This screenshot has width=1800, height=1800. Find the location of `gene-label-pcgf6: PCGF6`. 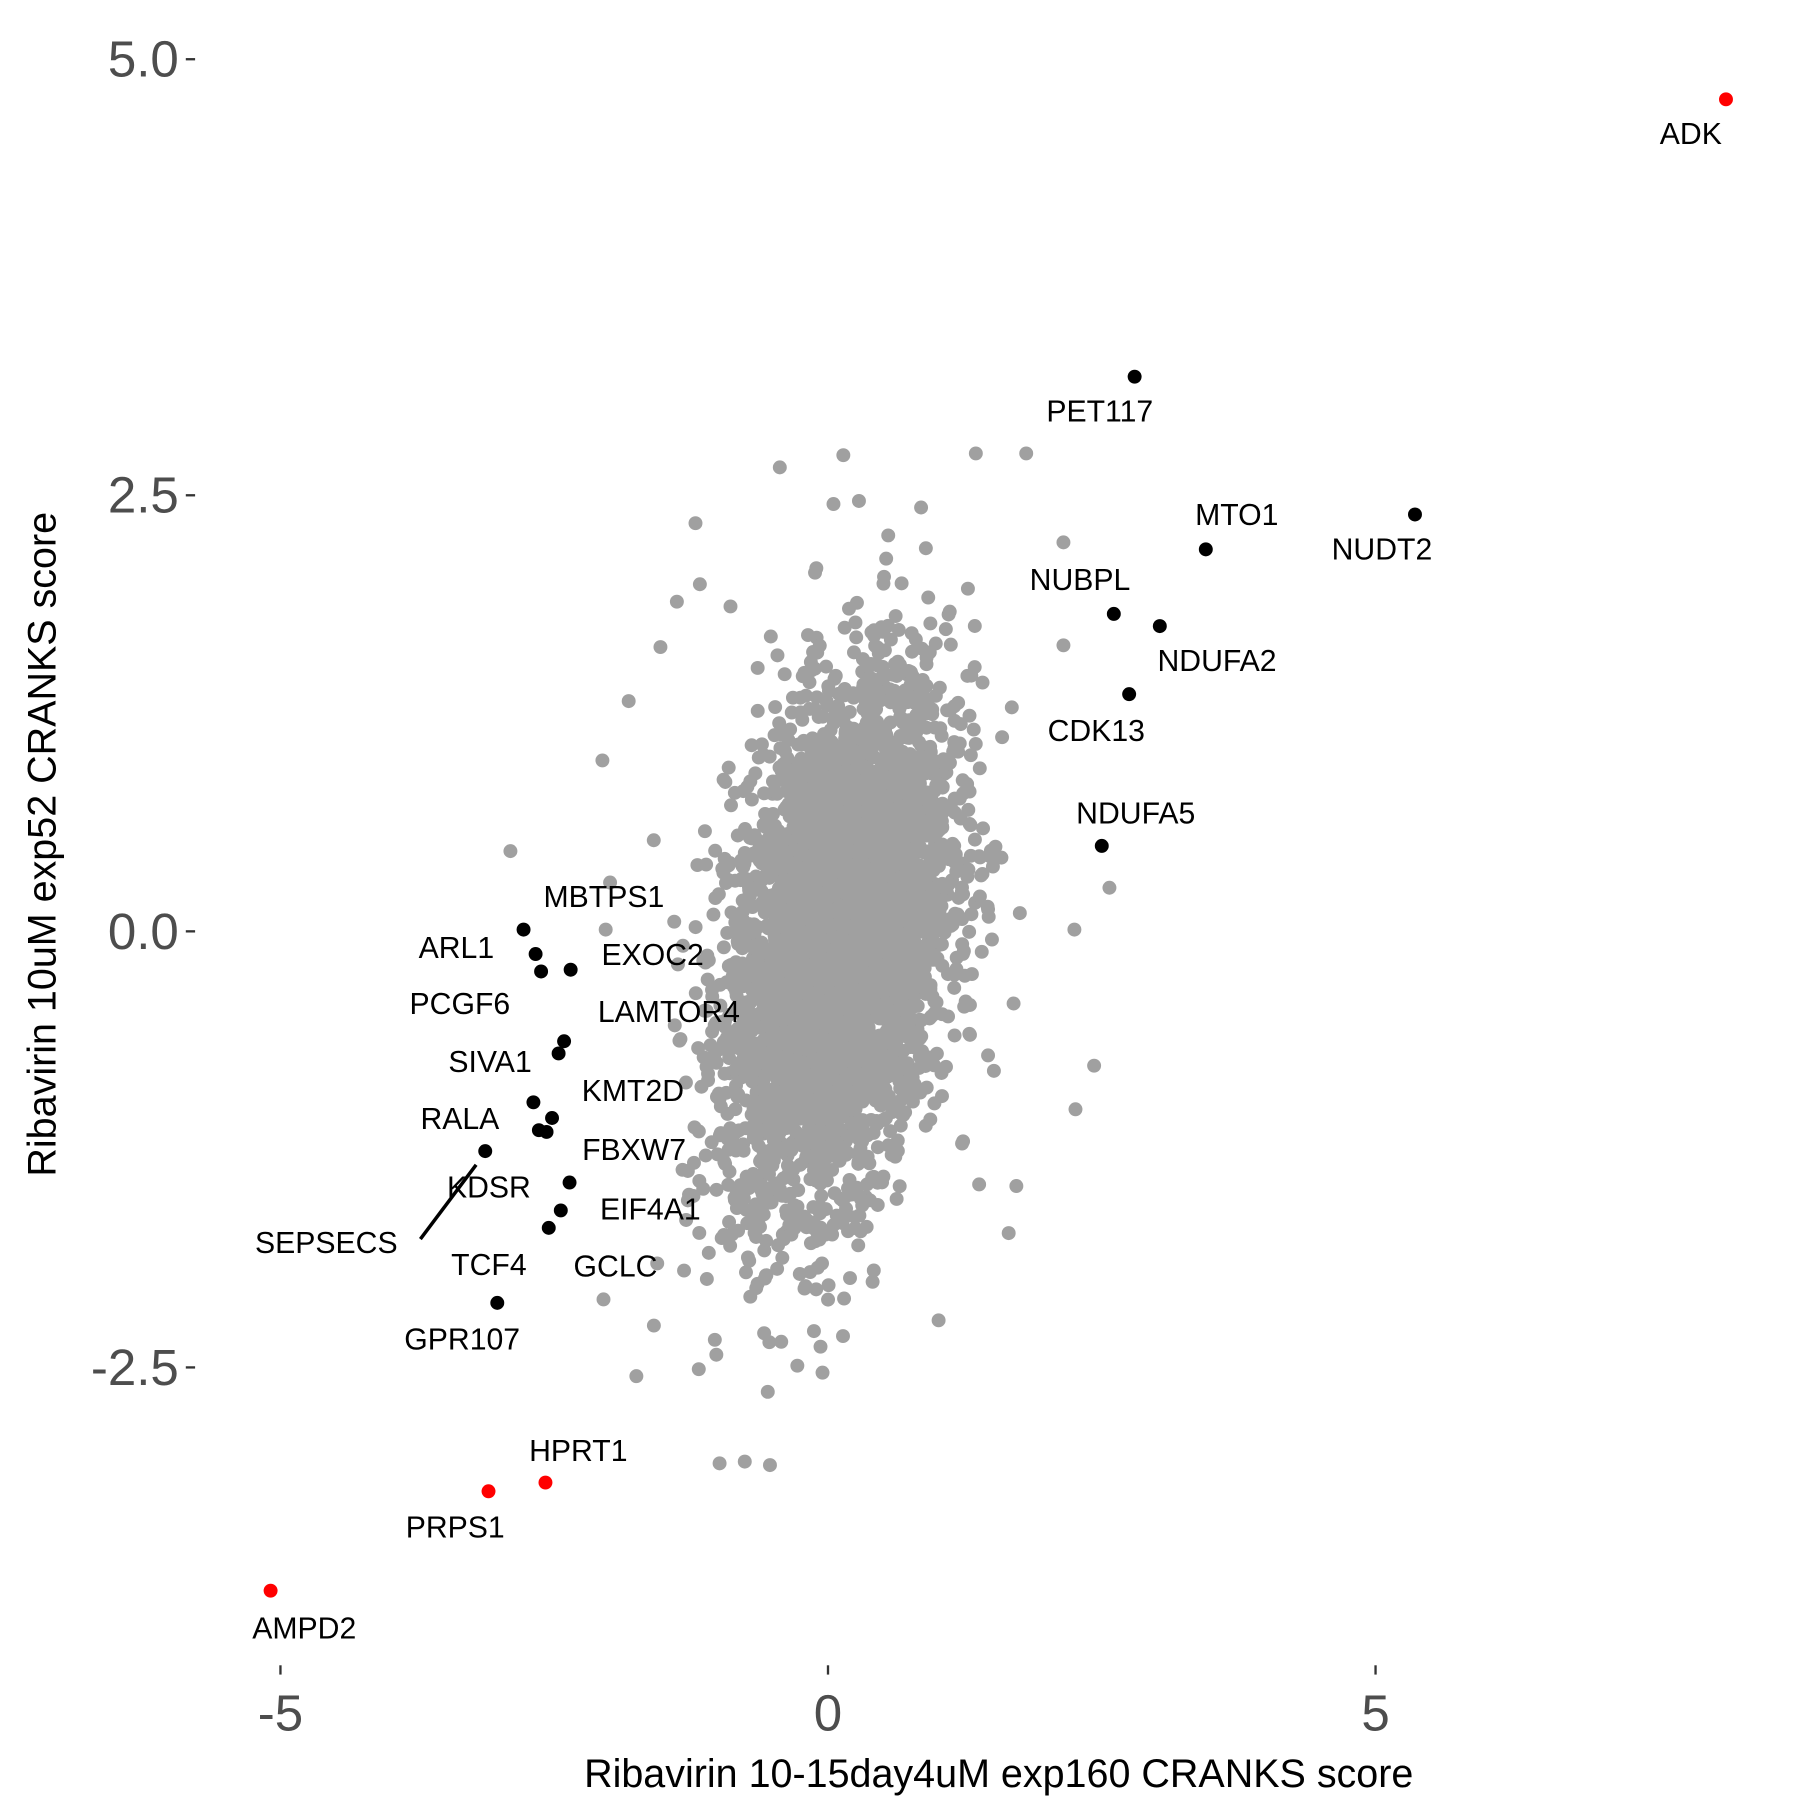

gene-label-pcgf6: PCGF6 is located at coordinates (460, 1004).